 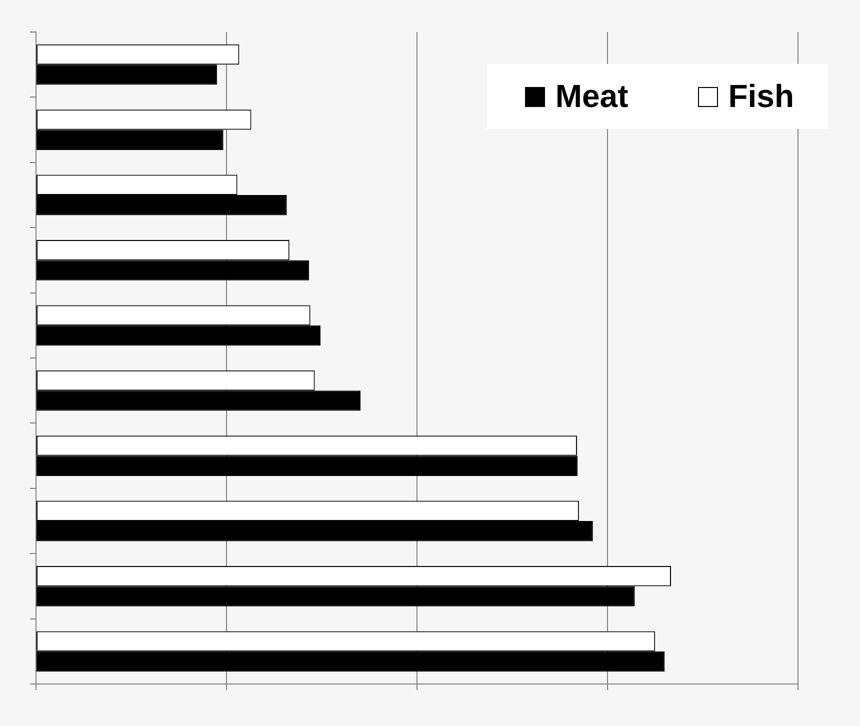 What do you see at coordinates (761, 96) in the screenshot?
I see `legend-label: Fish` at bounding box center [761, 96].